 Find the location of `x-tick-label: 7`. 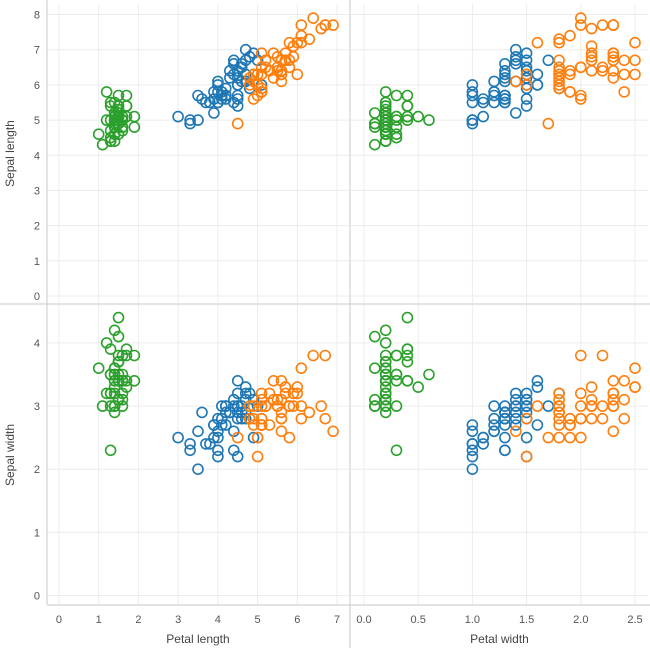

x-tick-label: 7 is located at coordinates (337, 620).